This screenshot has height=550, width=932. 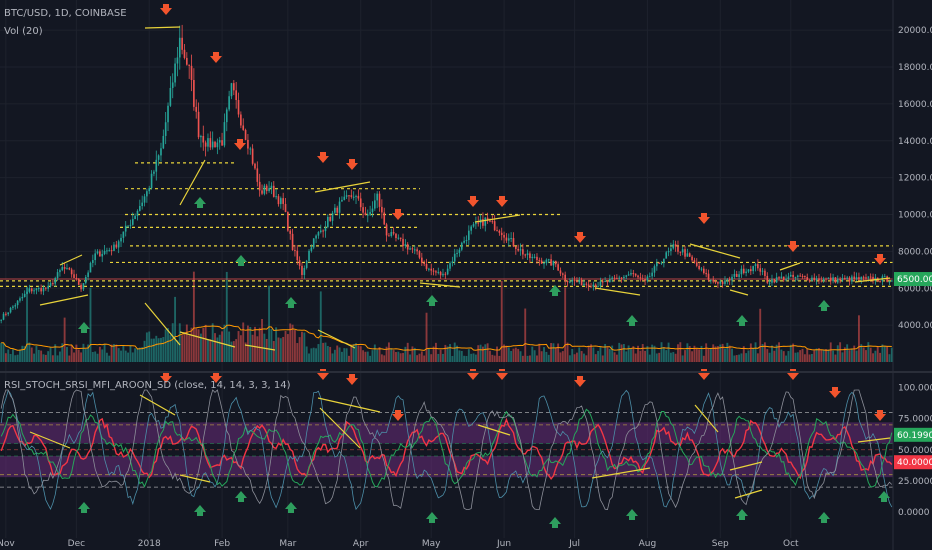 I want to click on indicator-axis-tick-0: 0.0000, so click(x=914, y=513).